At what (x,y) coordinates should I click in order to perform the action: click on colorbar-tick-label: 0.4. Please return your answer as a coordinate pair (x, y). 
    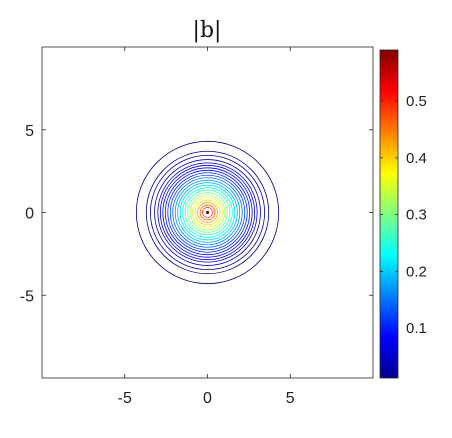
    Looking at the image, I should click on (416, 158).